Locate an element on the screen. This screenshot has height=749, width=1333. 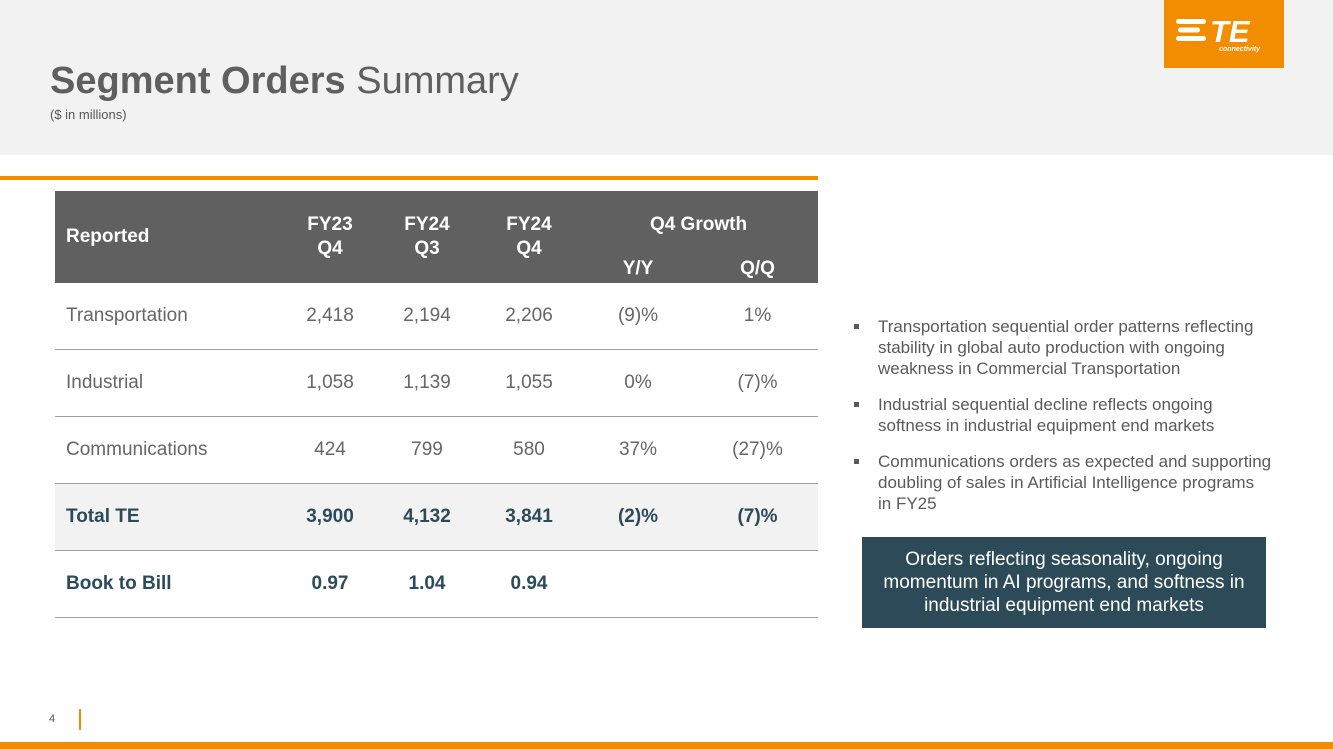
table-header-row: Reported FY23 Q4 FY24 Q3 FY24 Q4 Q4 Growth is located at coordinates (436, 237).